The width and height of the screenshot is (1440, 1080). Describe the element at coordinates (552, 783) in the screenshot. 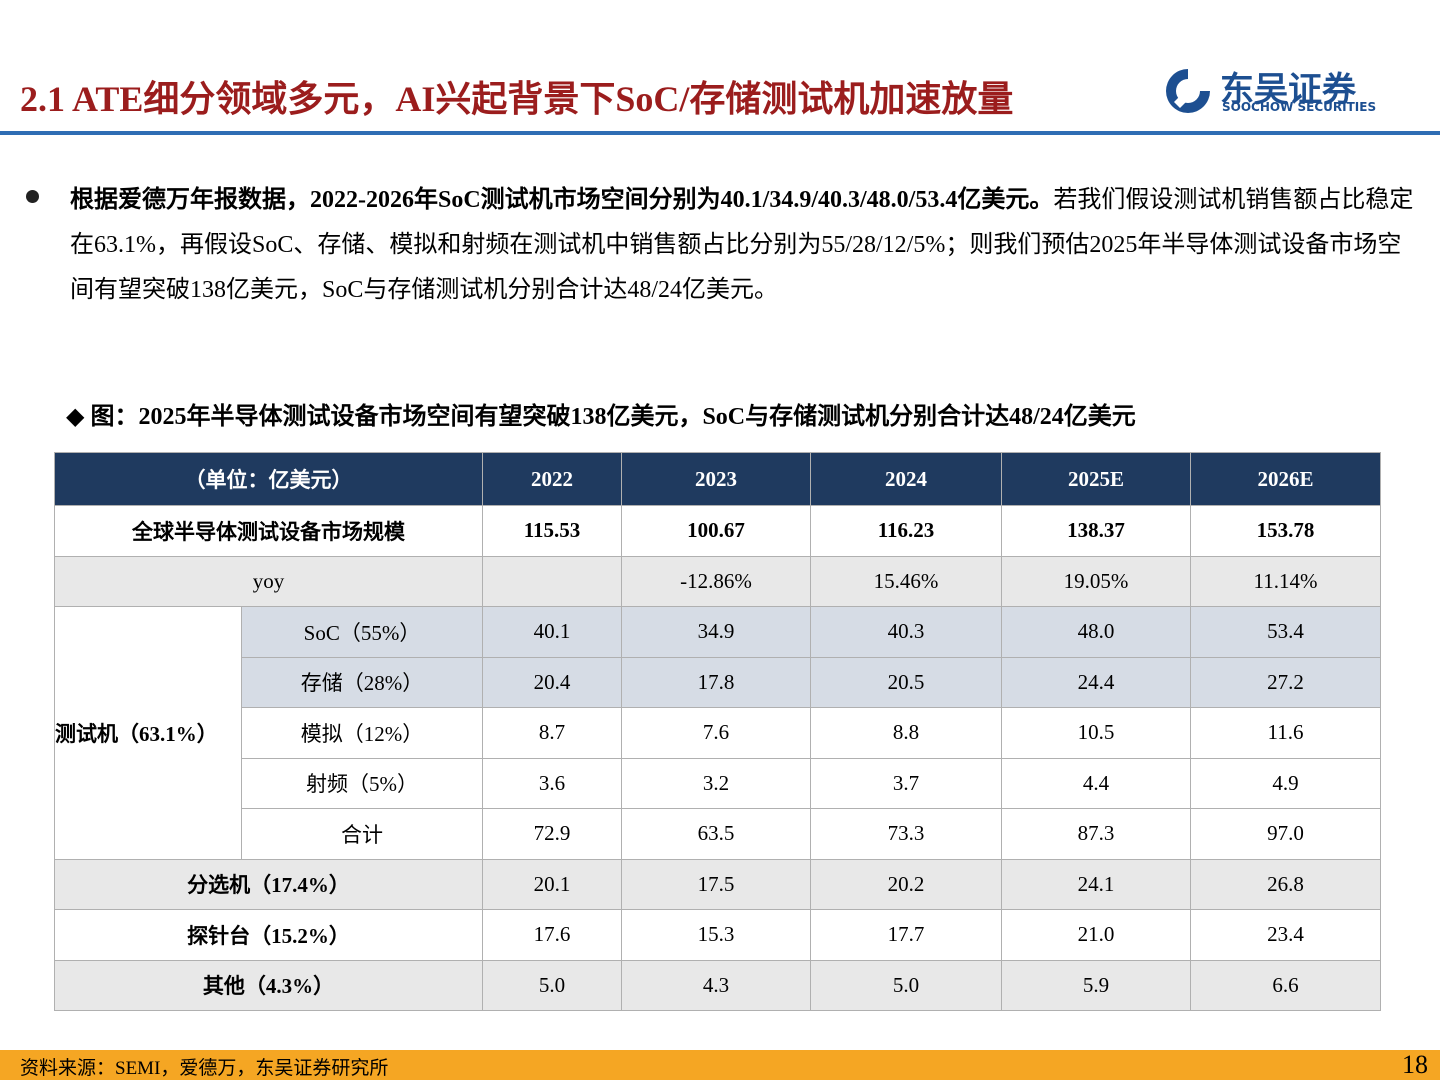

I see `value-cell: 3.6` at that location.